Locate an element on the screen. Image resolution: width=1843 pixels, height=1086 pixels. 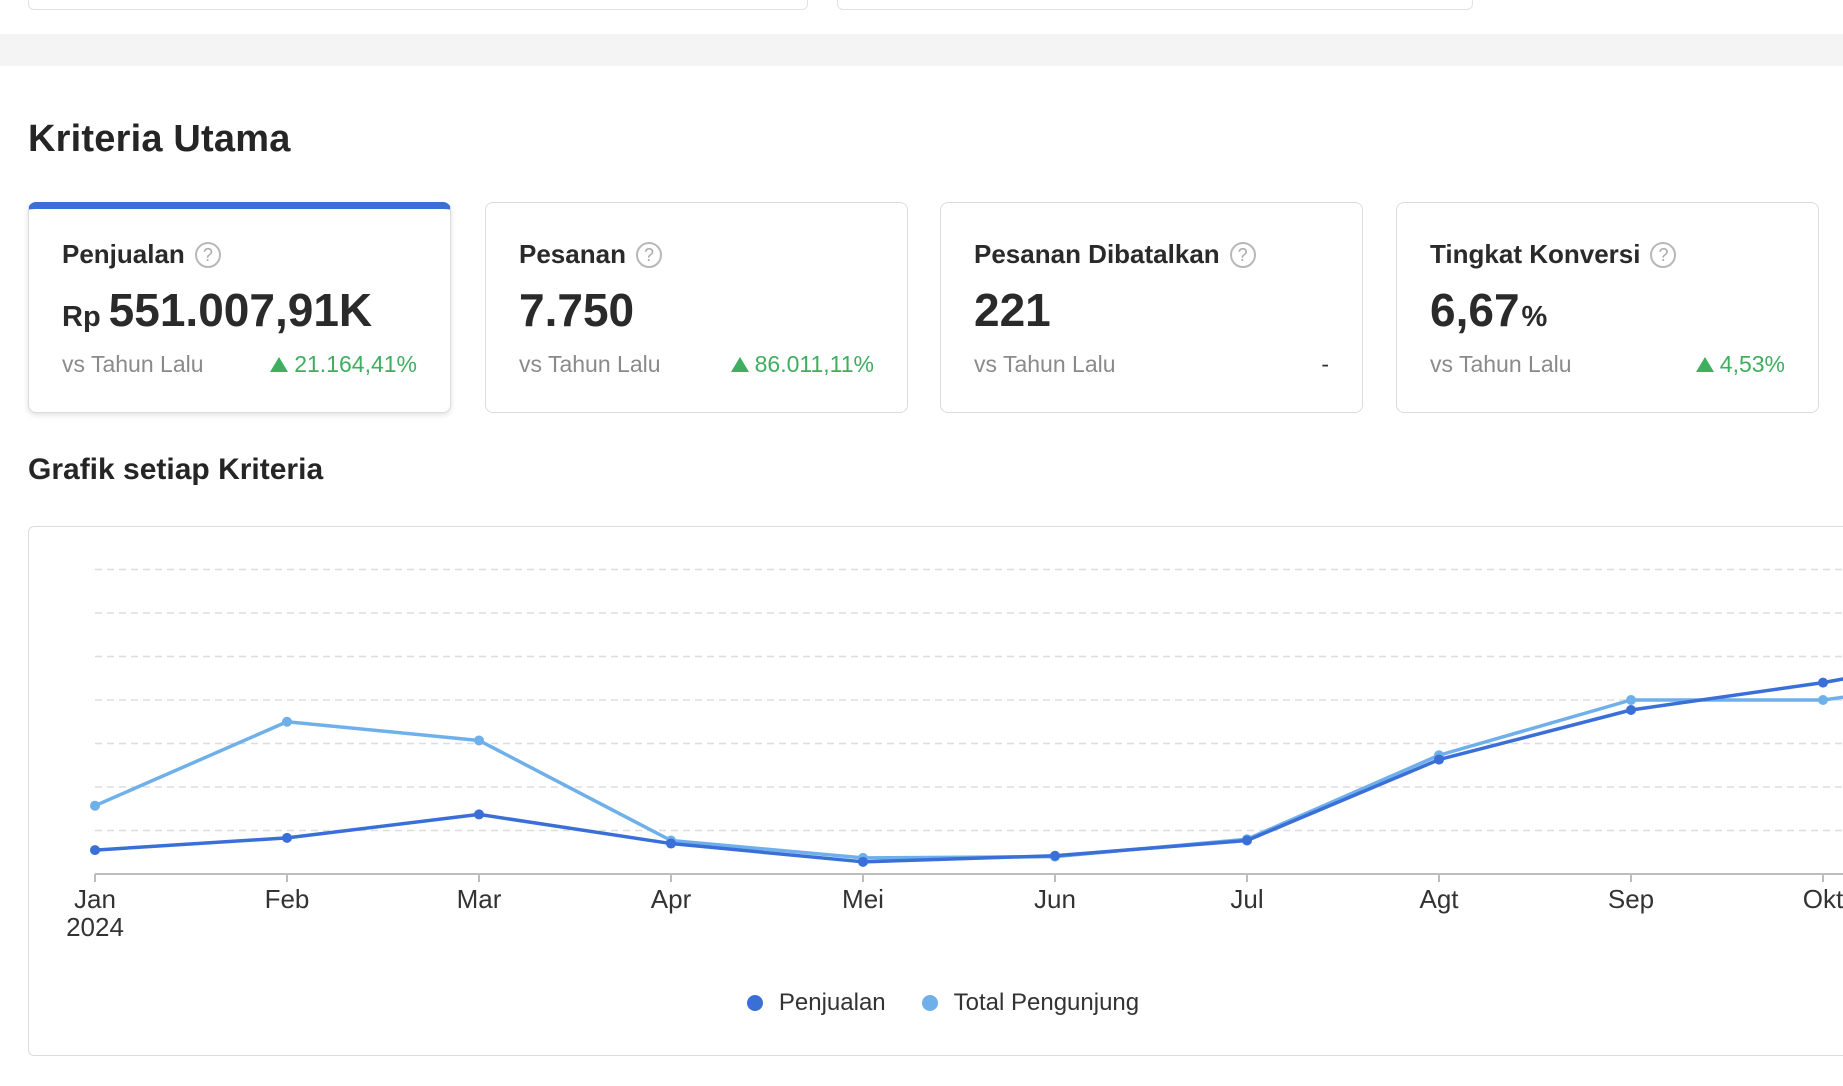
legend-item-total-pengunjung: Total Pengunjung is located at coordinates (1030, 1003).